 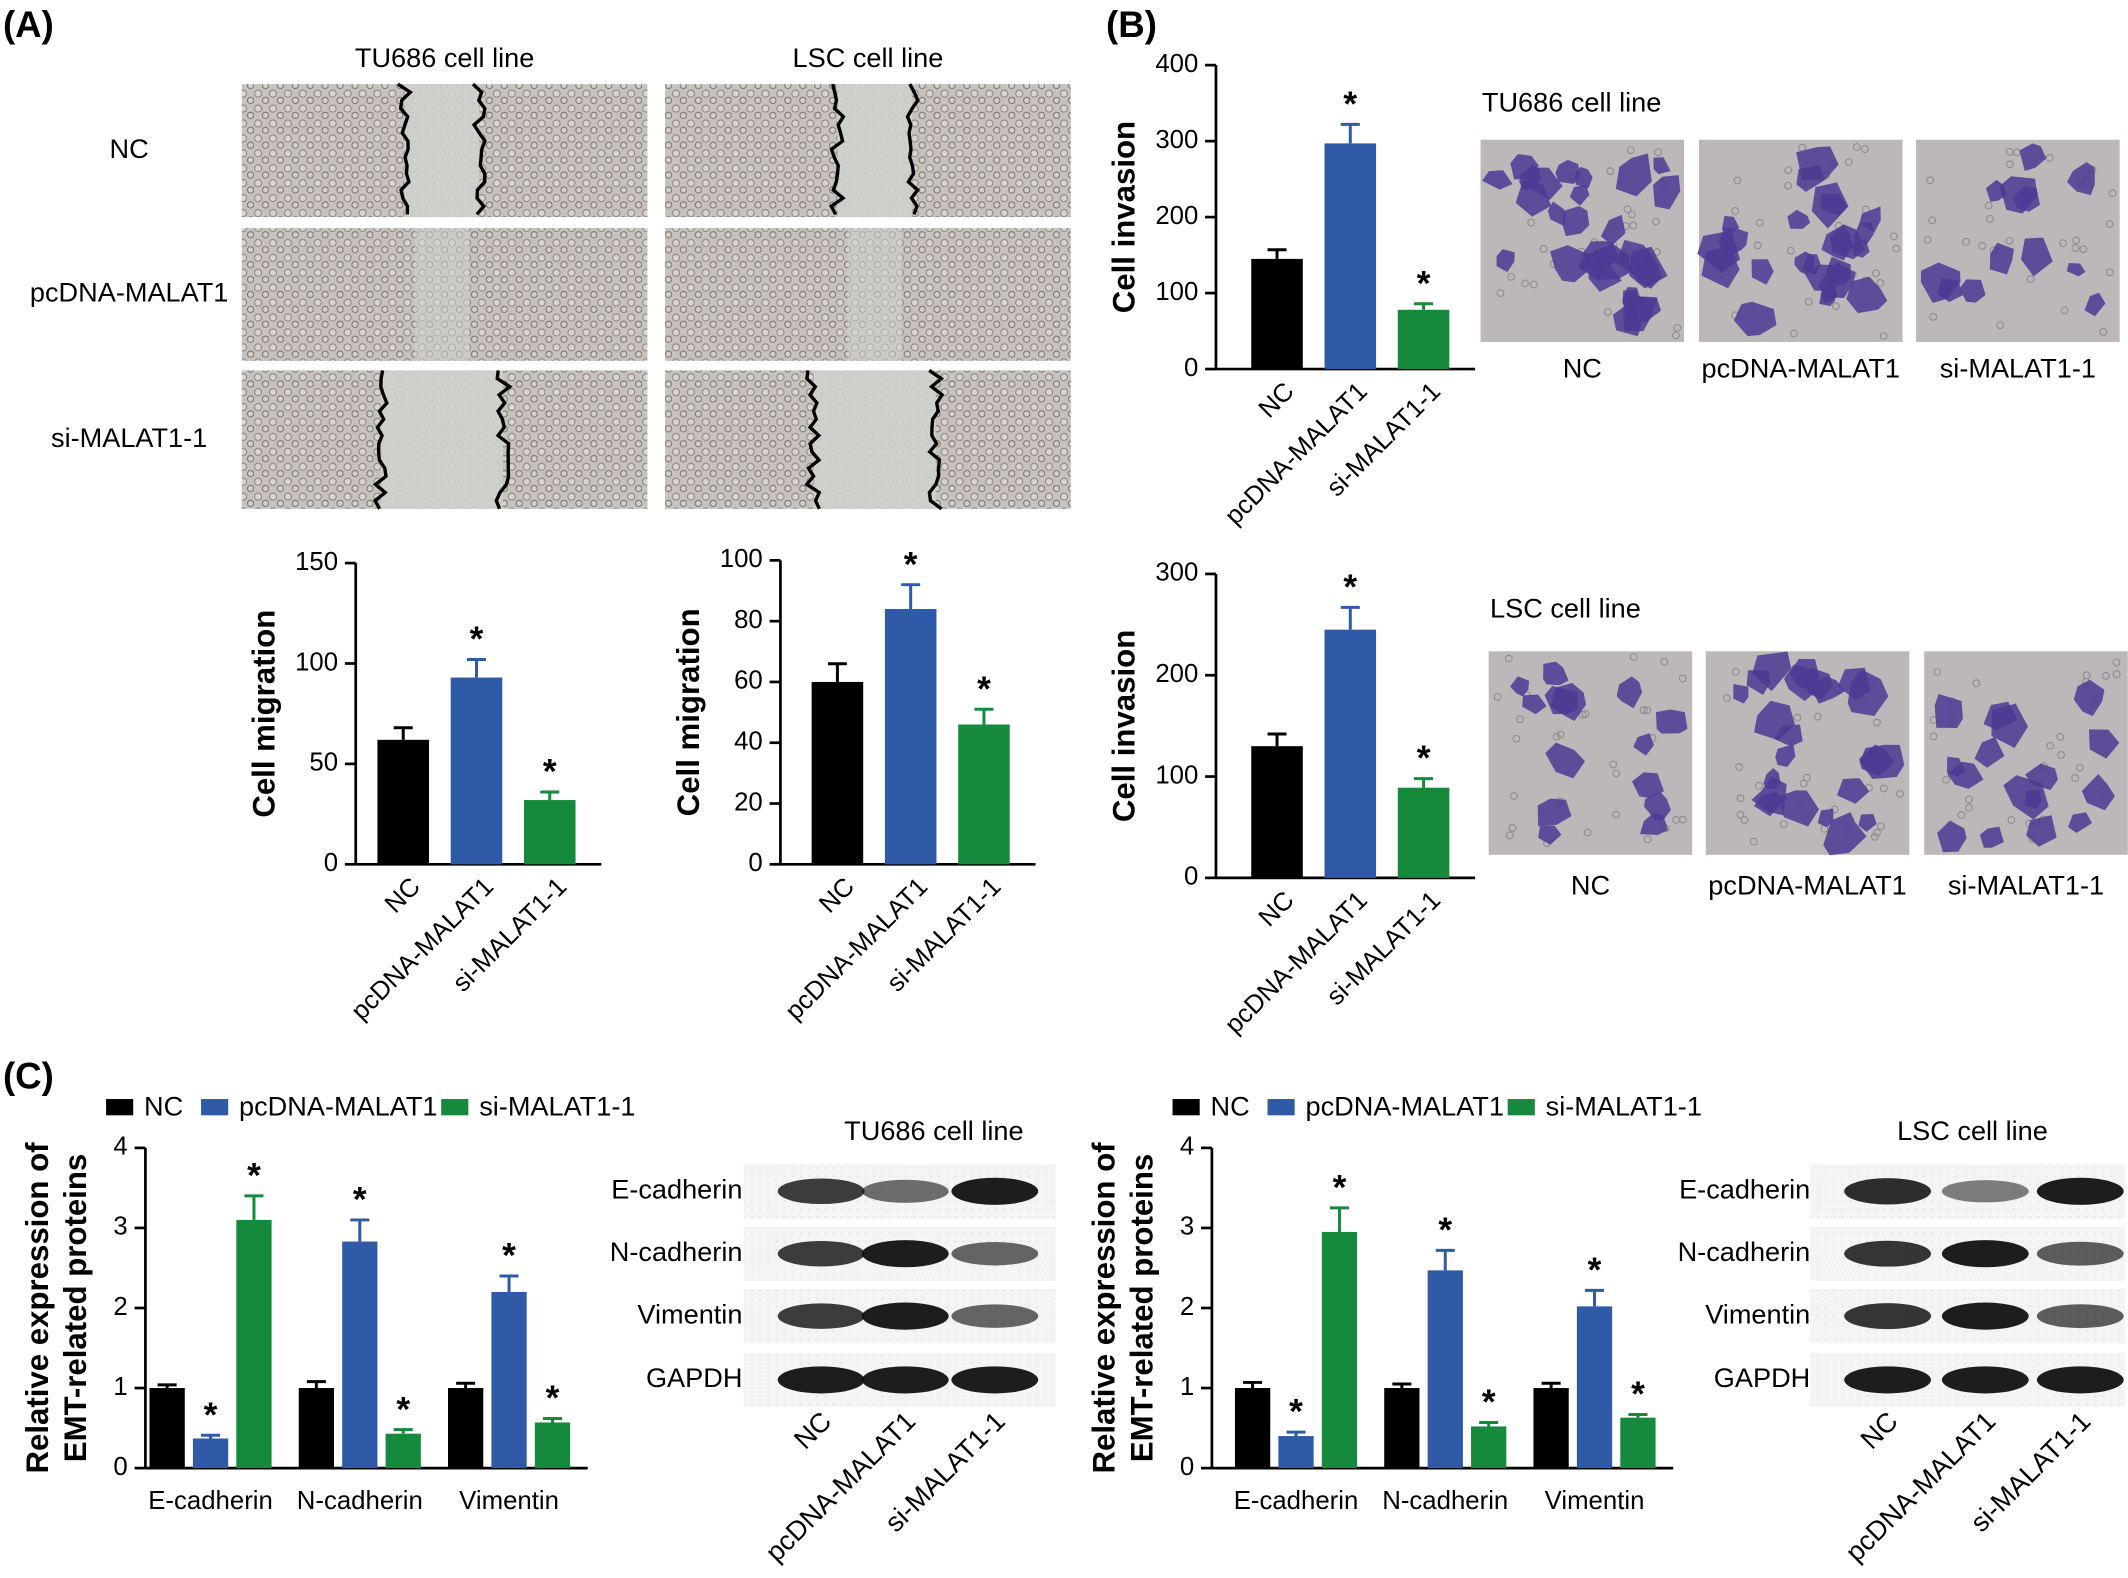 What do you see at coordinates (1141, 1308) in the screenshot?
I see `y-axis-label: EMT-related proteins` at bounding box center [1141, 1308].